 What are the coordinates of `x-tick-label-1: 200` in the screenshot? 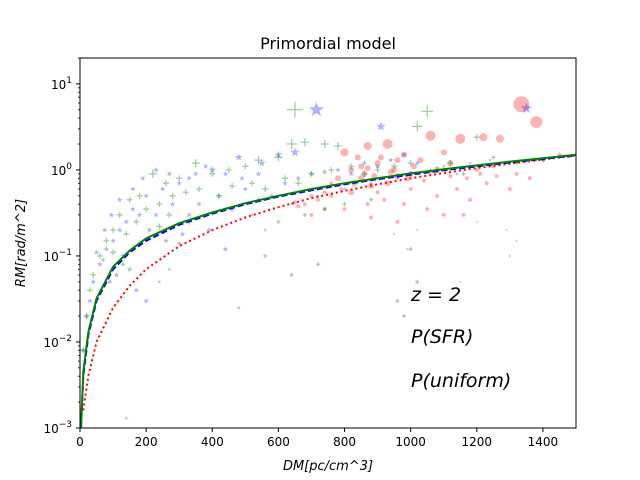 It's located at (146, 442).